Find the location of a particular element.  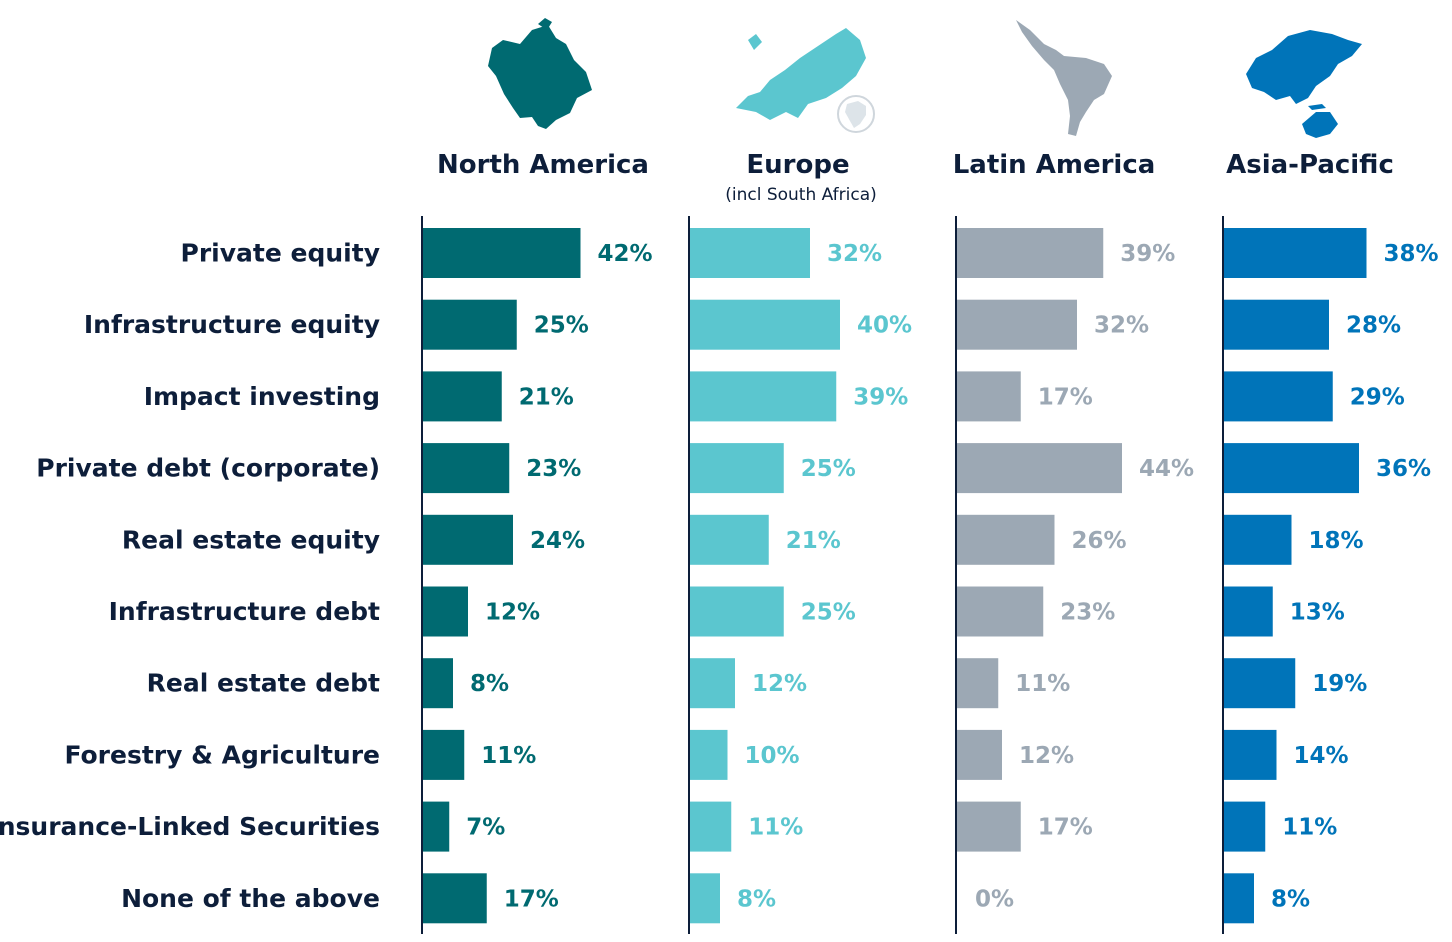

bar-asia-pacific-insurance-linked-securities is located at coordinates (1245, 826).